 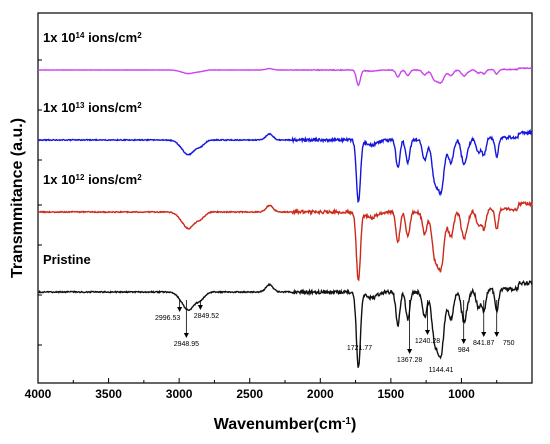 What do you see at coordinates (92, 37) in the screenshot?
I see `series-label: 1x 1014 ions/cm2` at bounding box center [92, 37].